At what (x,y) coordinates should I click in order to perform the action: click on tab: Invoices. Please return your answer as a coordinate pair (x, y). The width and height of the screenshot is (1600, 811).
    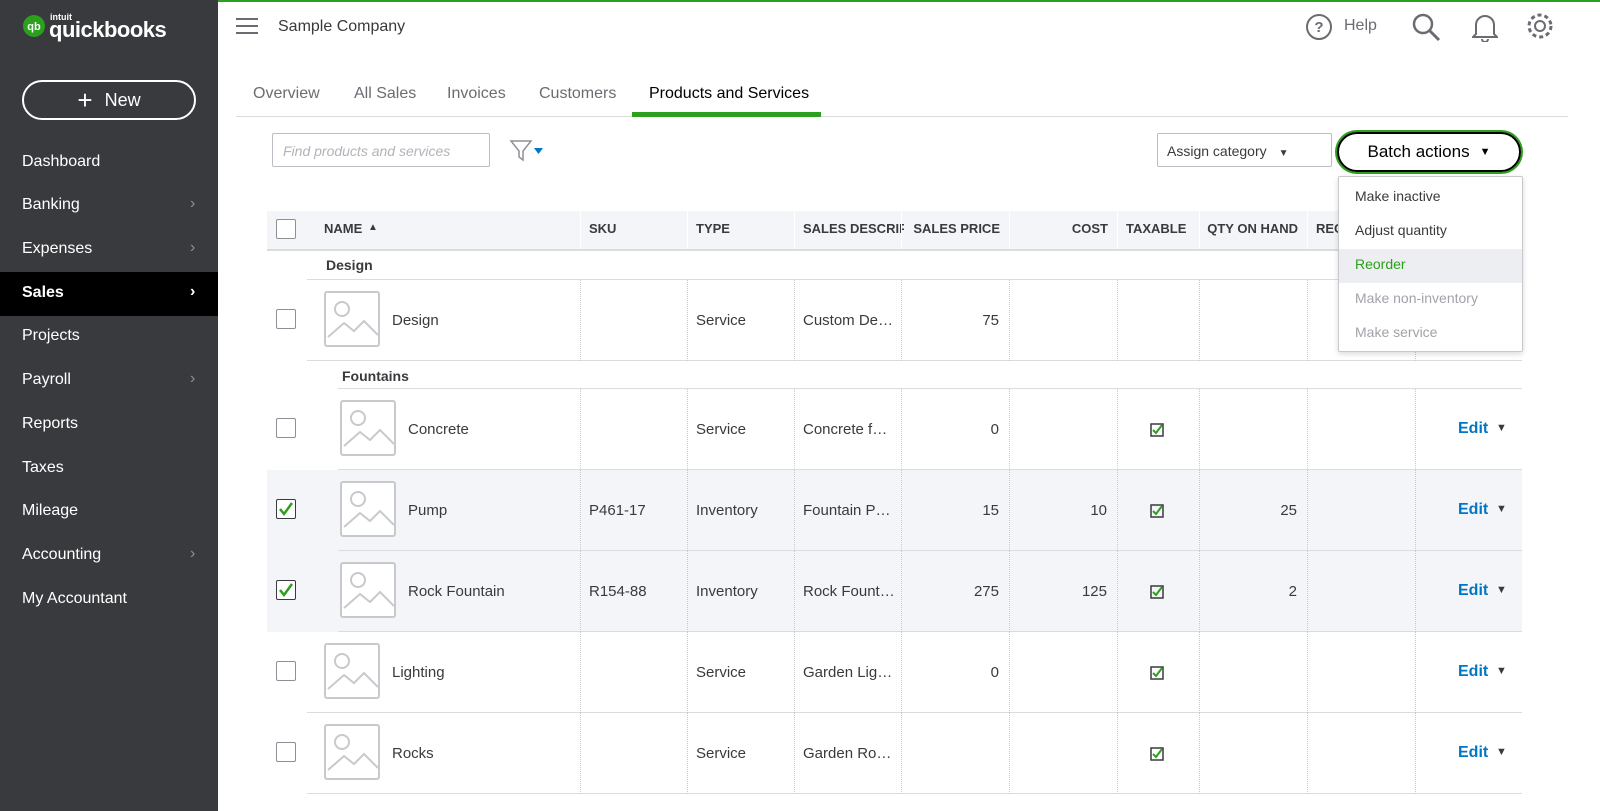
    Looking at the image, I should click on (476, 93).